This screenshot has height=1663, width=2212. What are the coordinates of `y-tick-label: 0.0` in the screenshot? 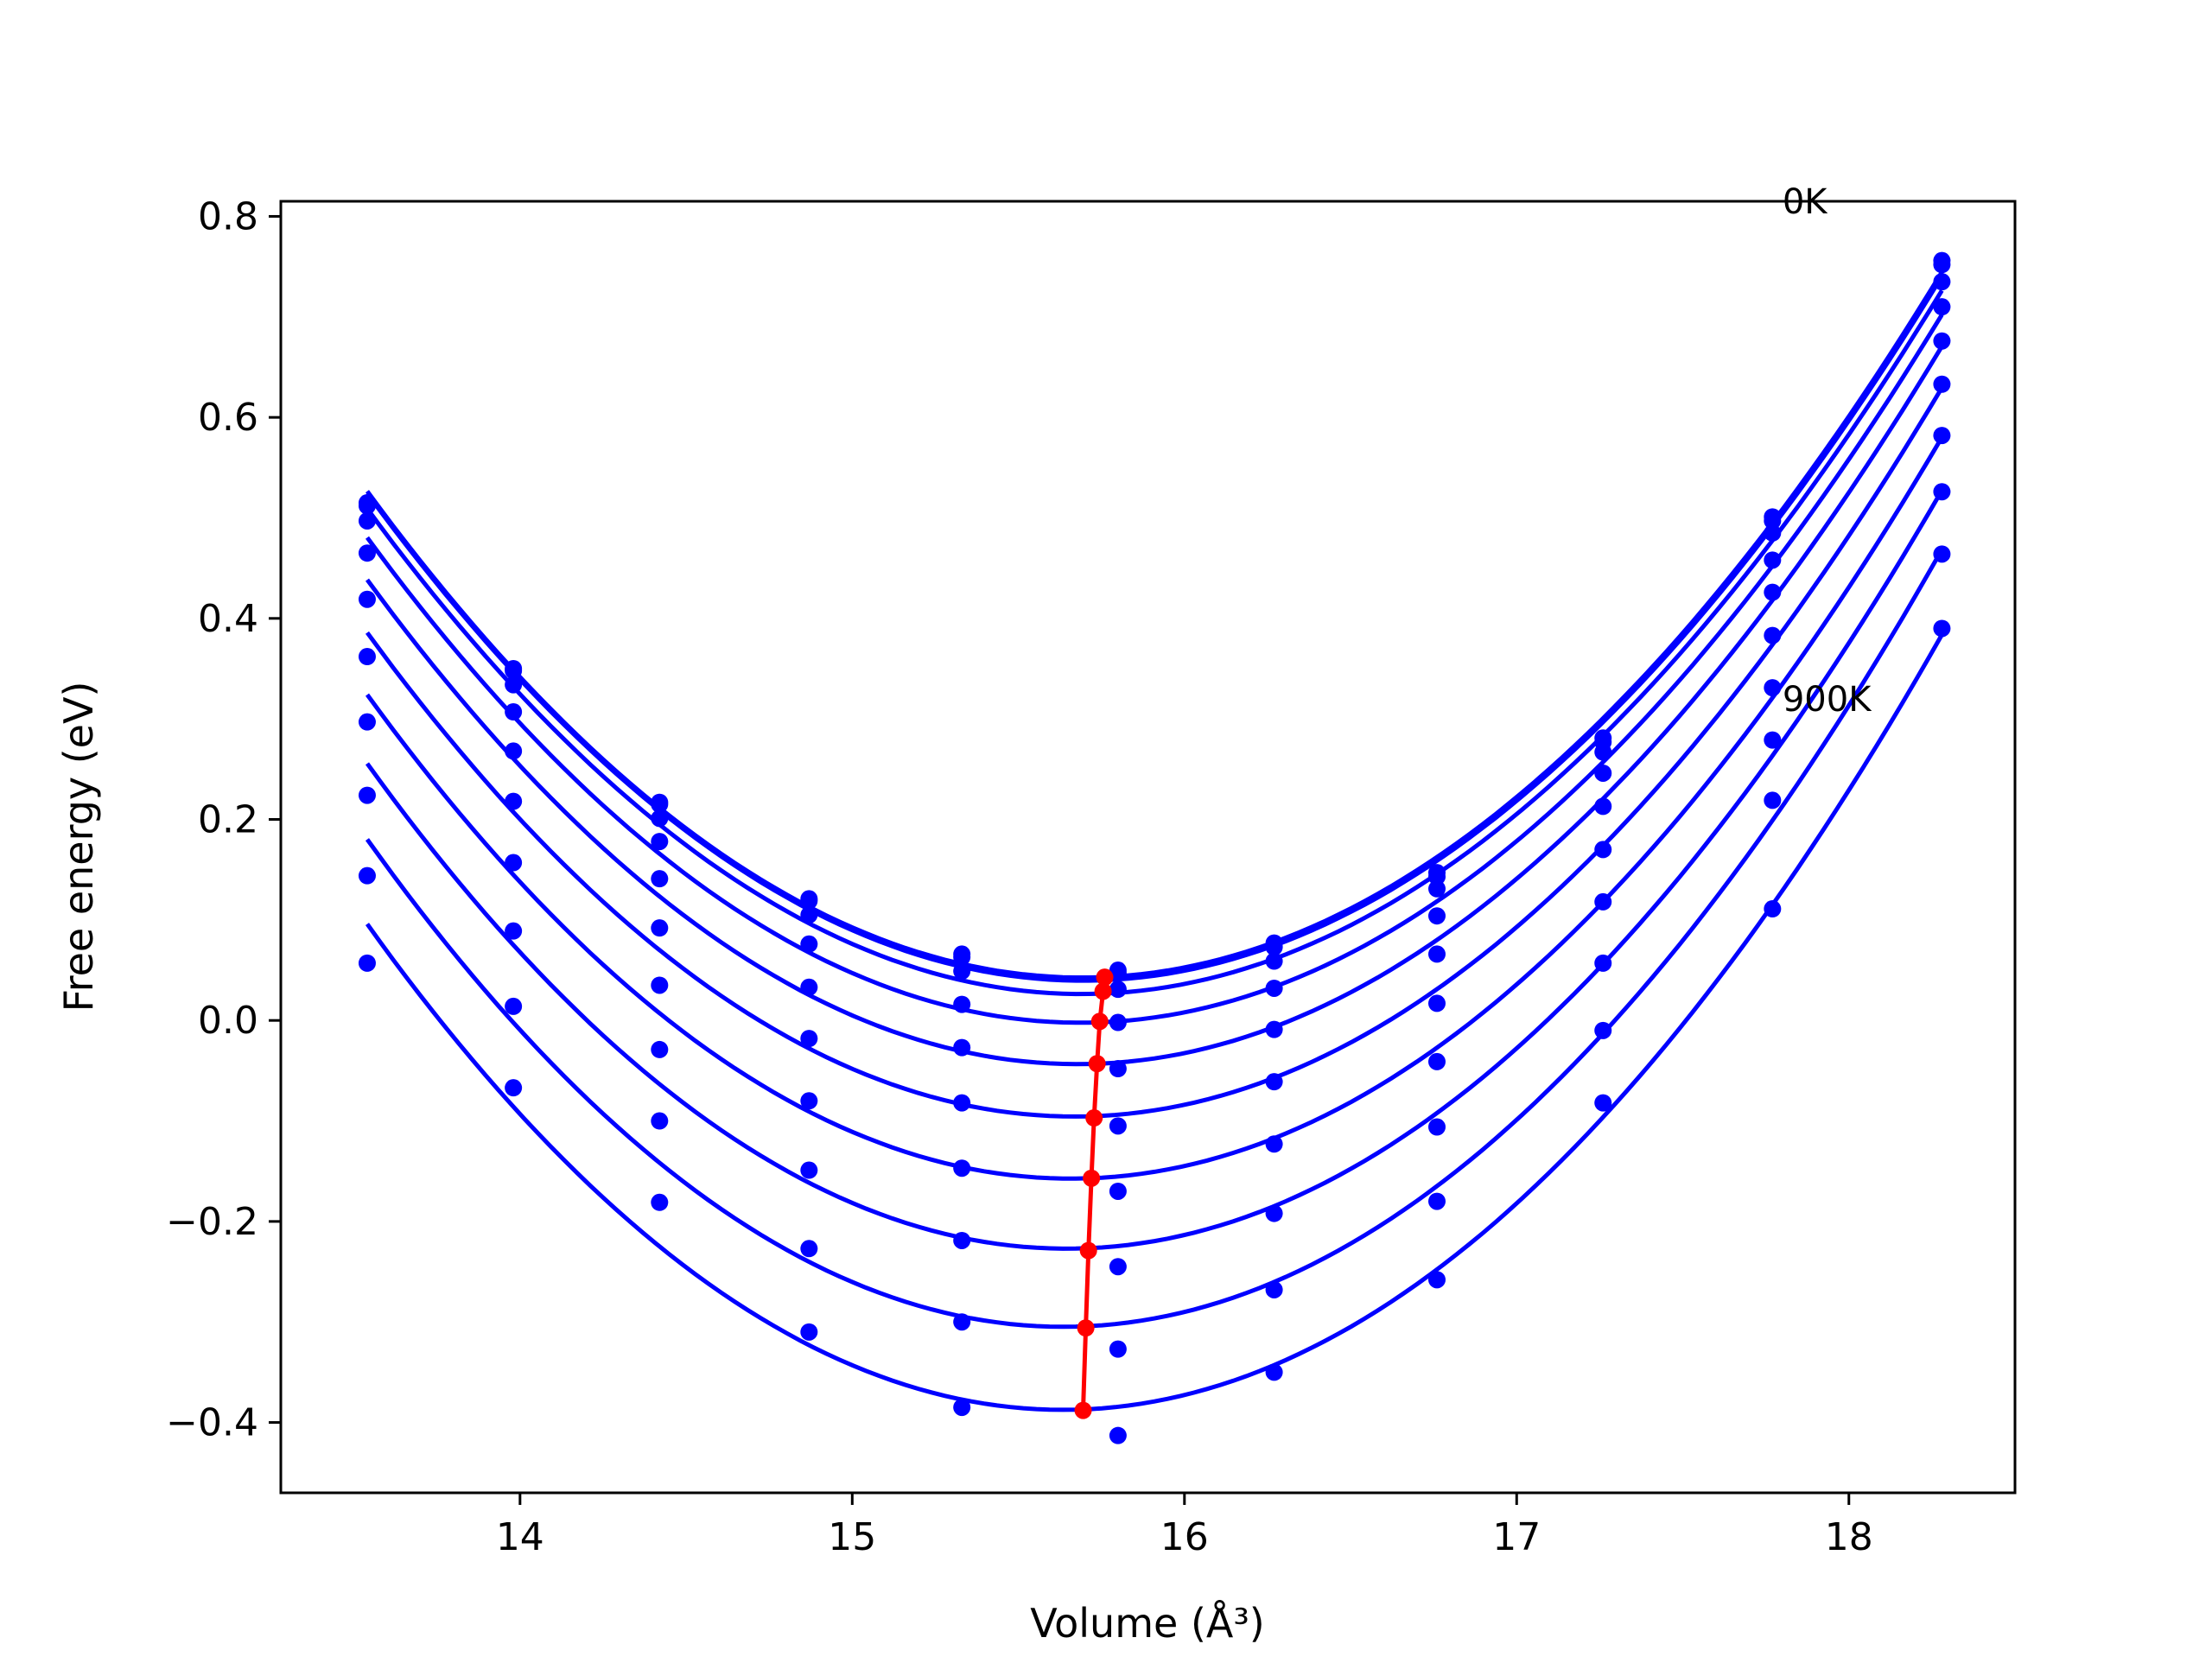 It's located at (228, 1021).